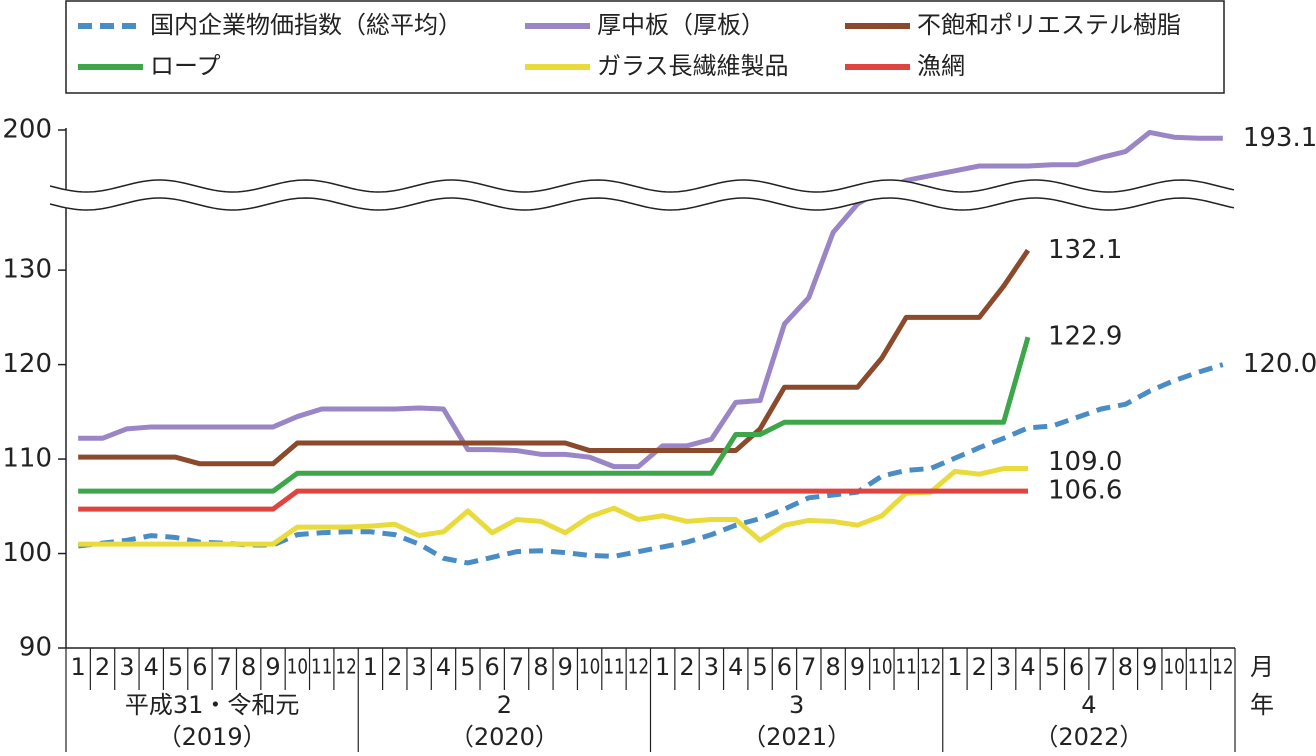 The width and height of the screenshot is (1316, 756). I want to click on legend-label: ガラス長繊維製品, so click(693, 66).